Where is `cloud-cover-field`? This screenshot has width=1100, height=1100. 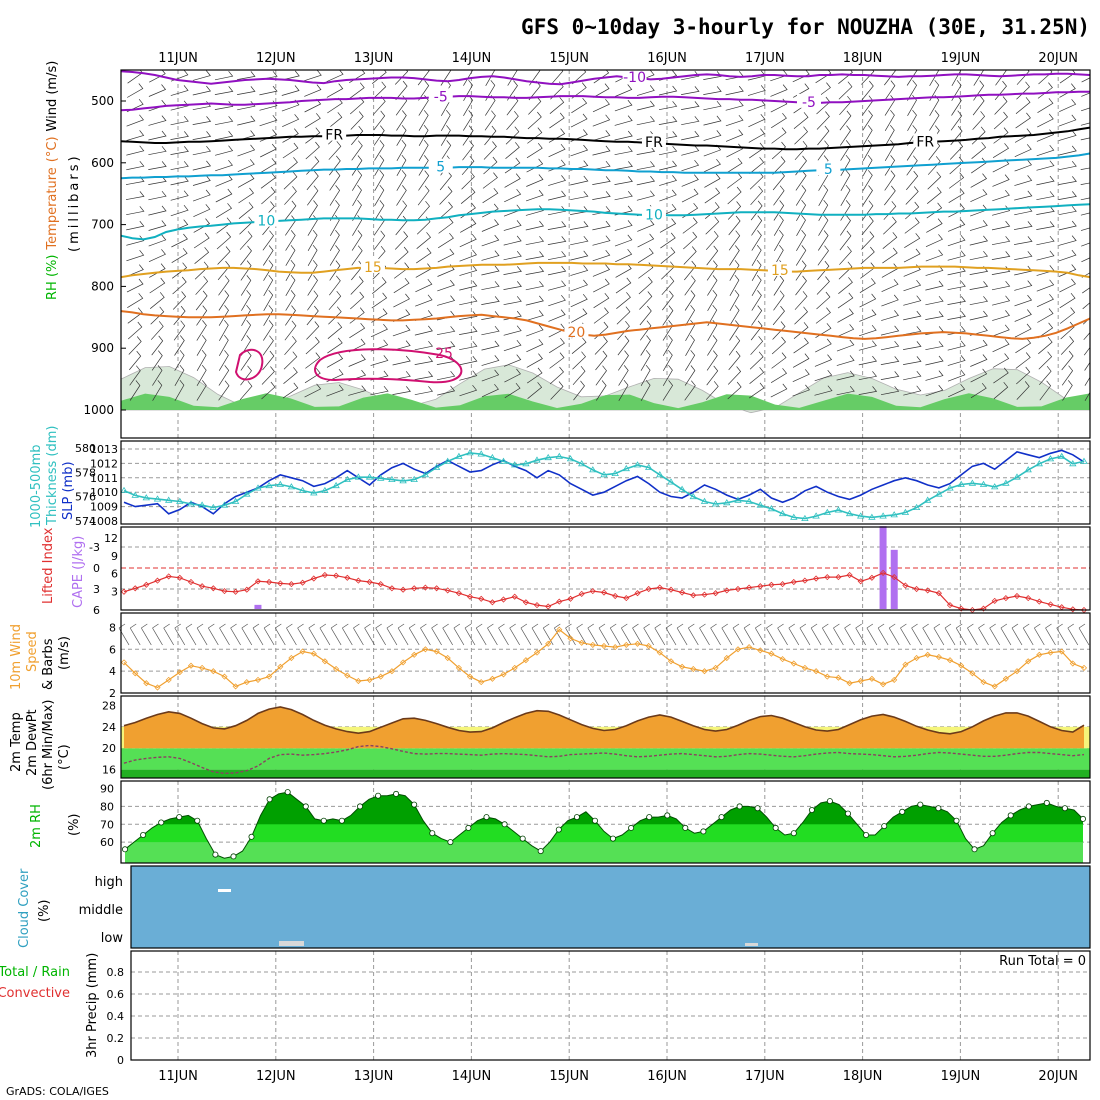 cloud-cover-field is located at coordinates (610, 907).